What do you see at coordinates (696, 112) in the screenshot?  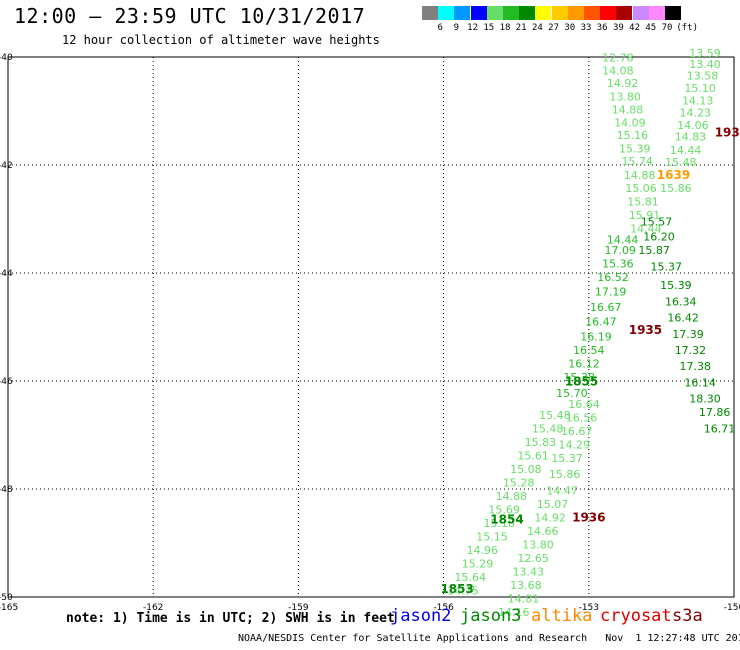 I see `data-point-label: 14.23` at bounding box center [696, 112].